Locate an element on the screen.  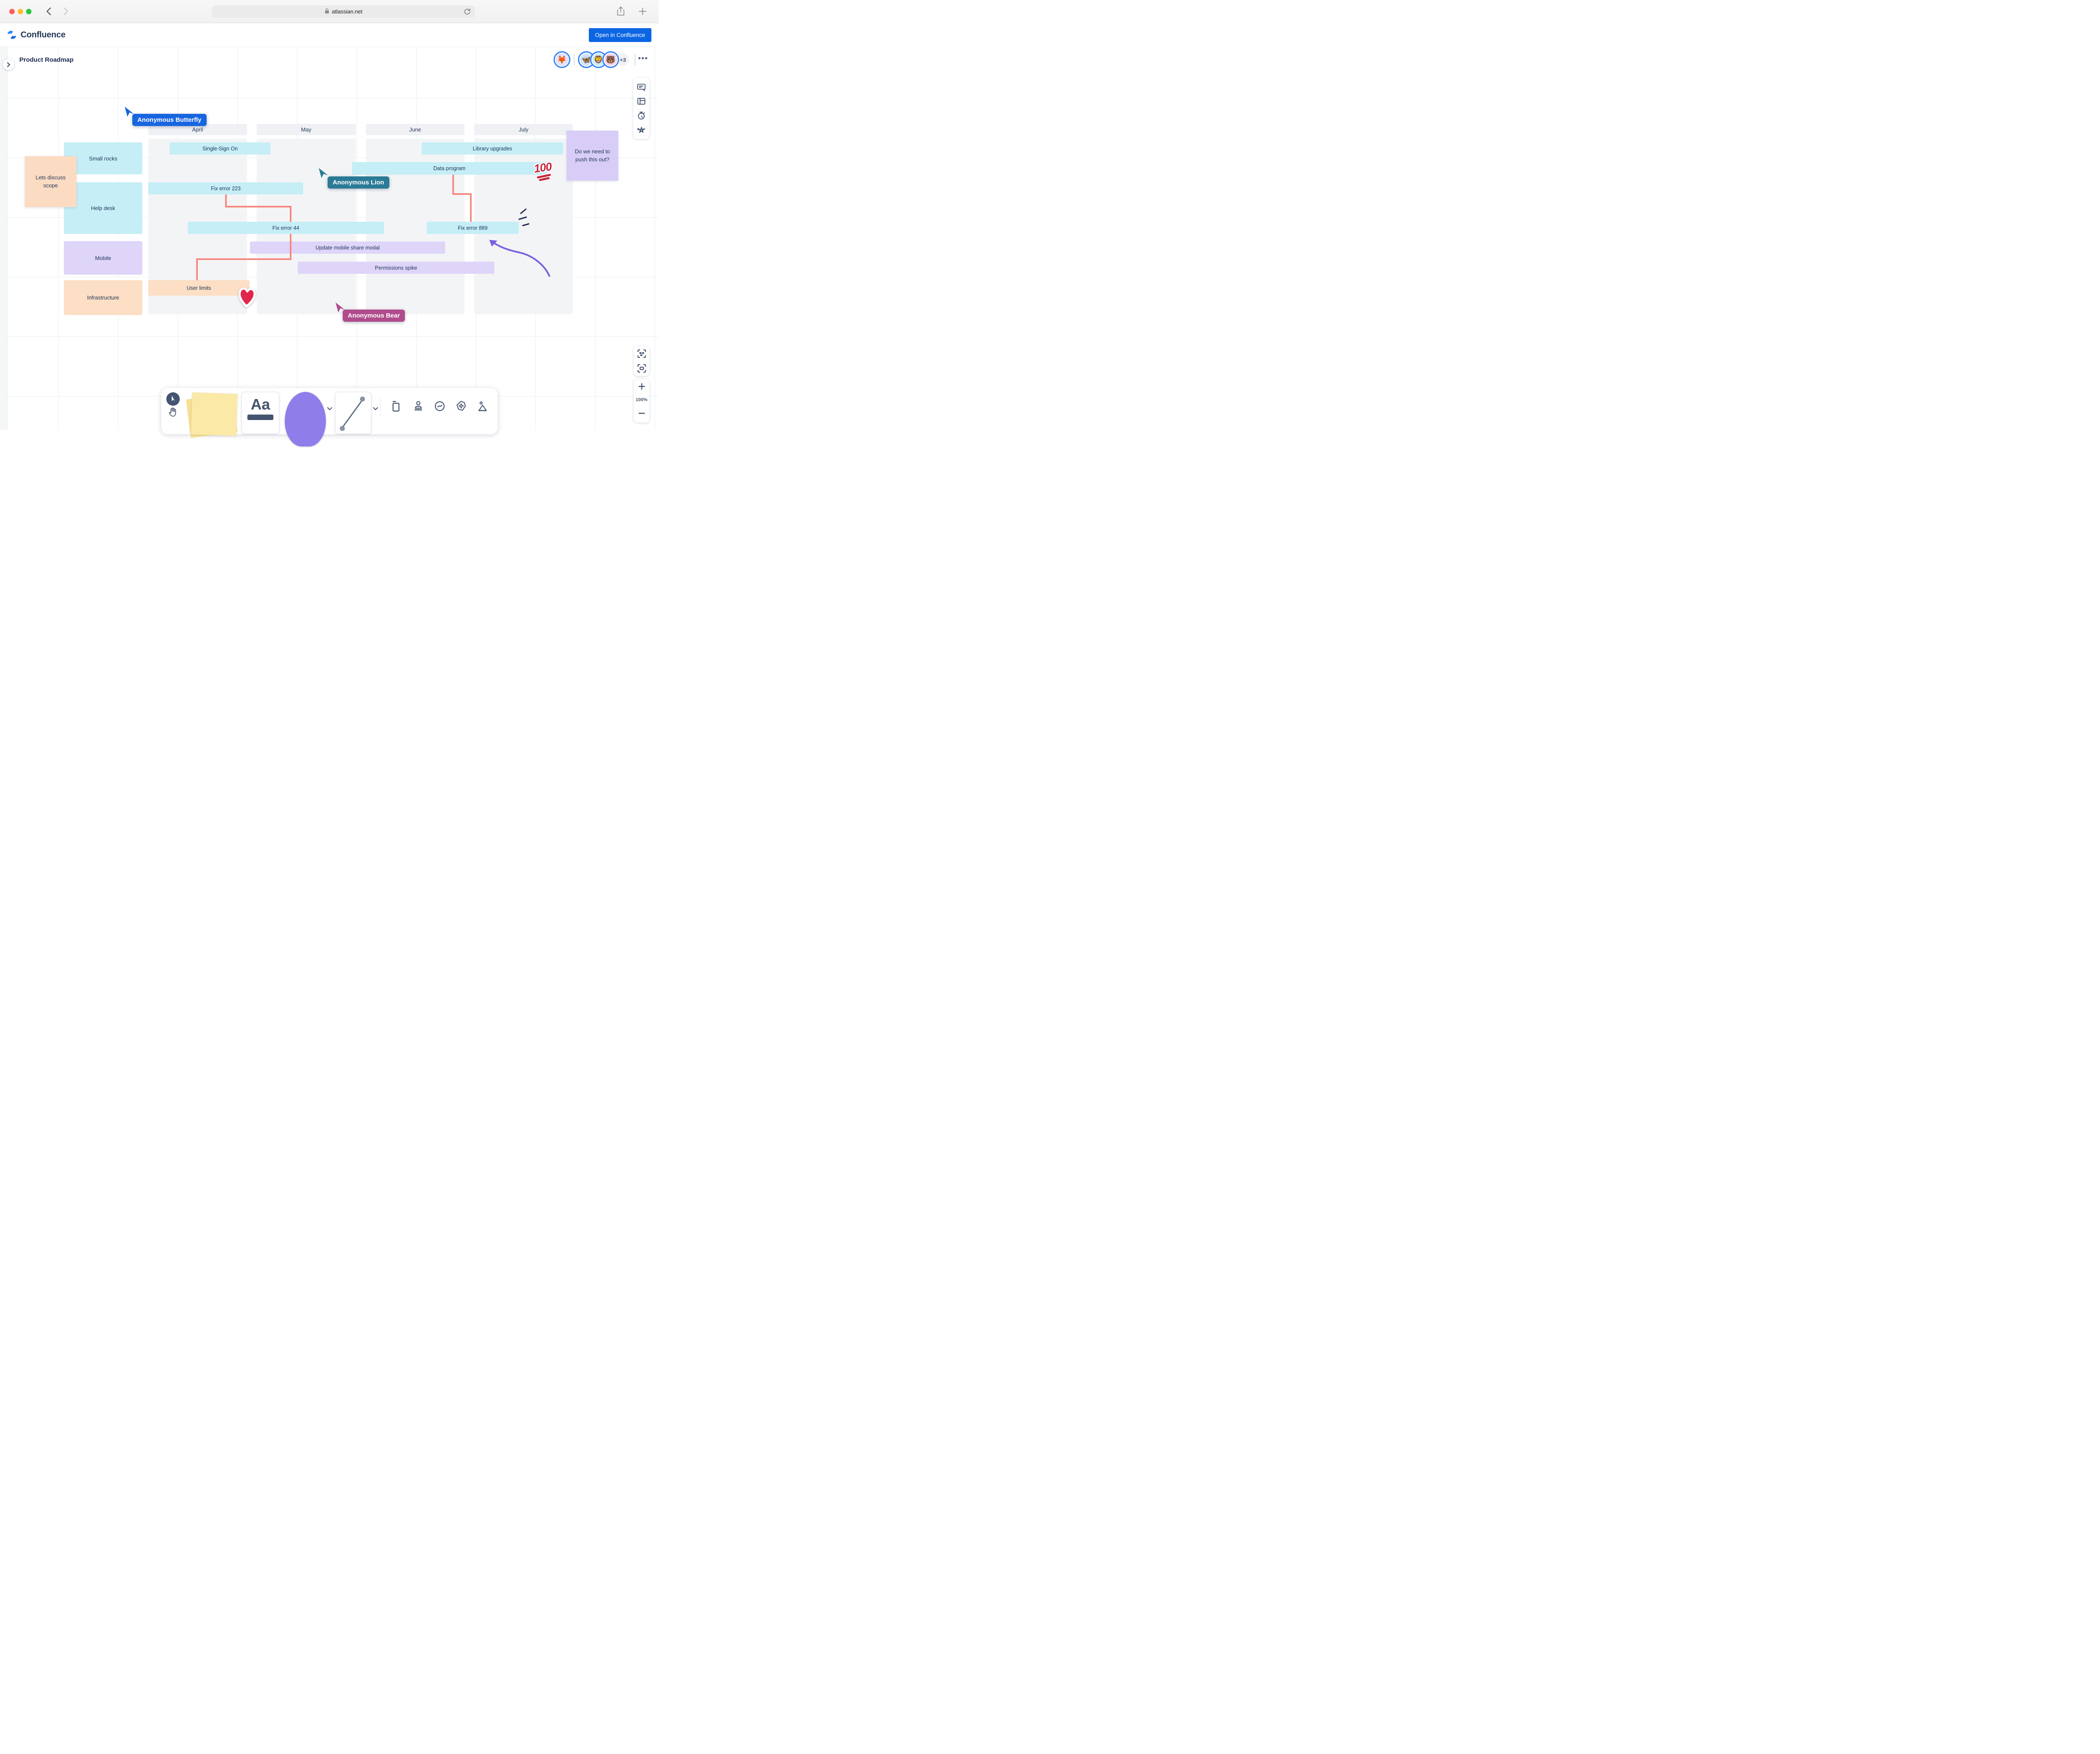
sticky-note-tool-front is located at coordinates (214, 414).